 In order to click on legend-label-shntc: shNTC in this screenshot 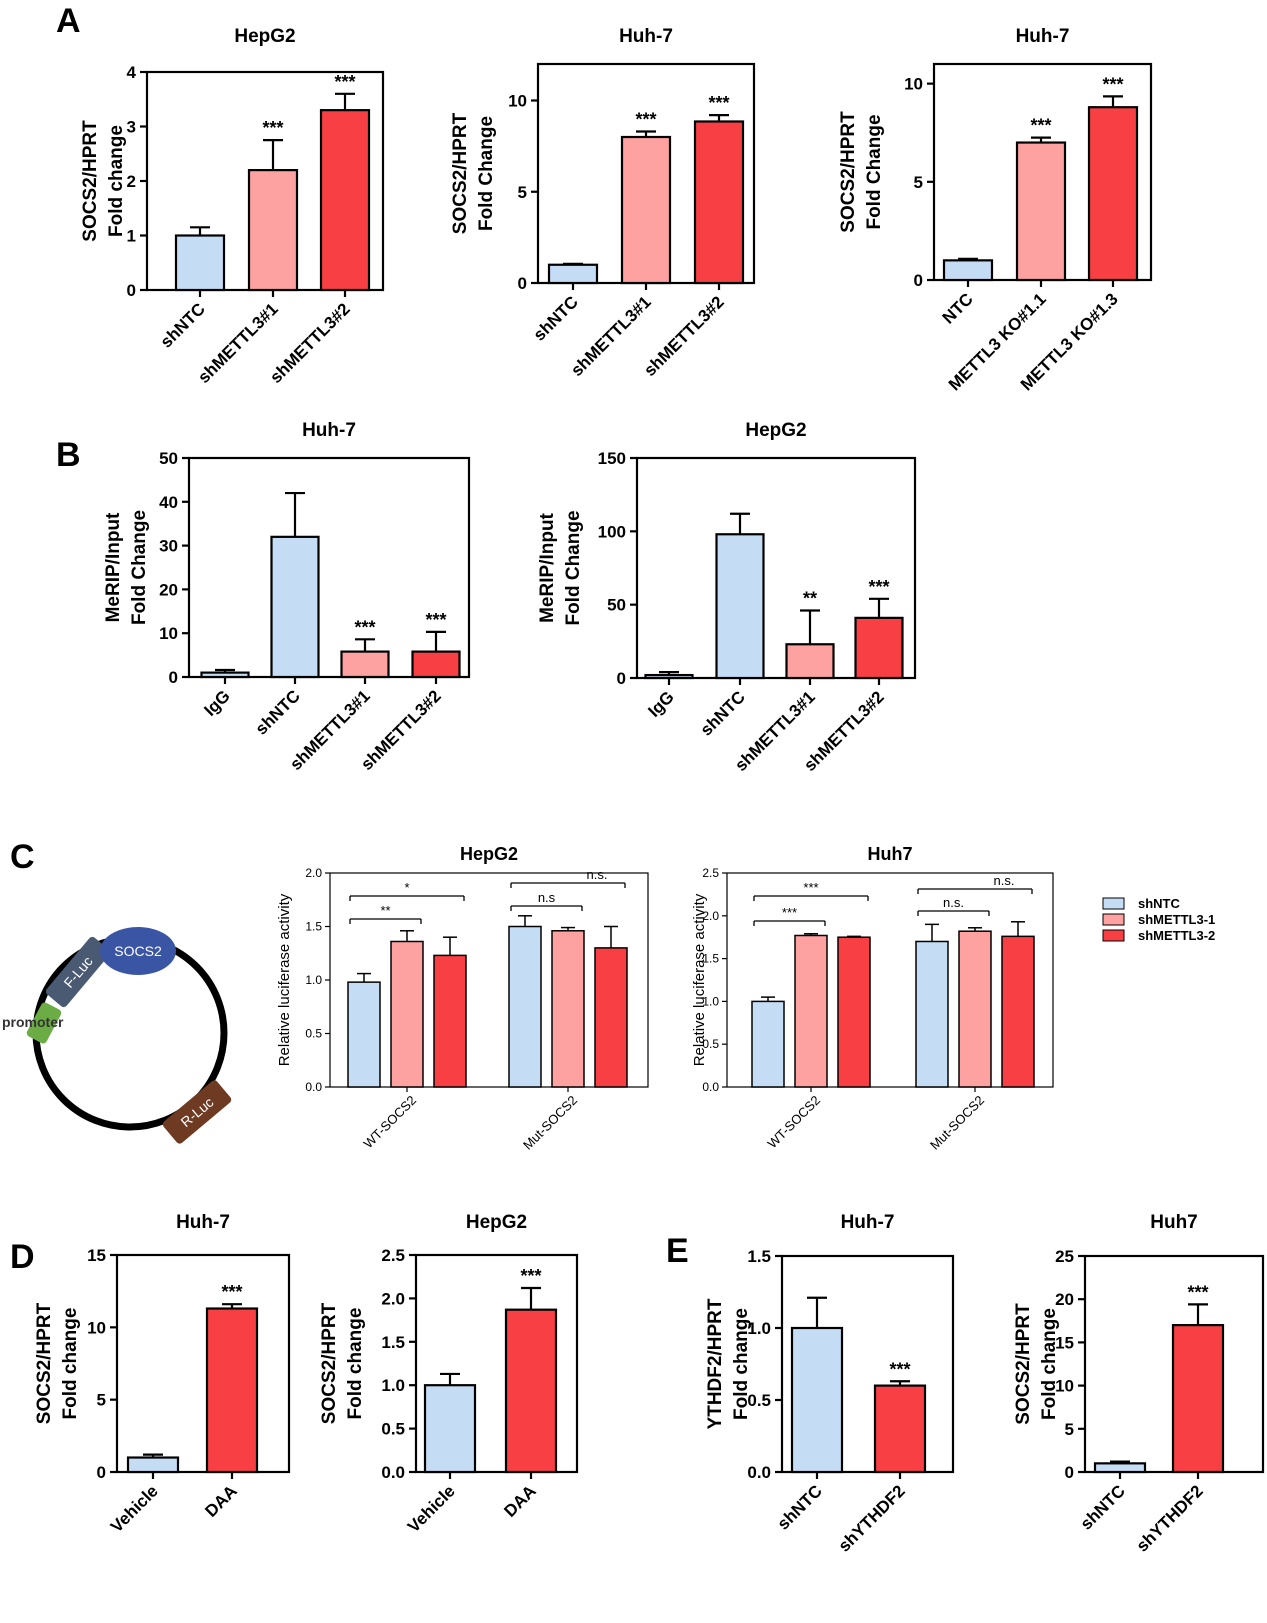, I will do `click(1159, 903)`.